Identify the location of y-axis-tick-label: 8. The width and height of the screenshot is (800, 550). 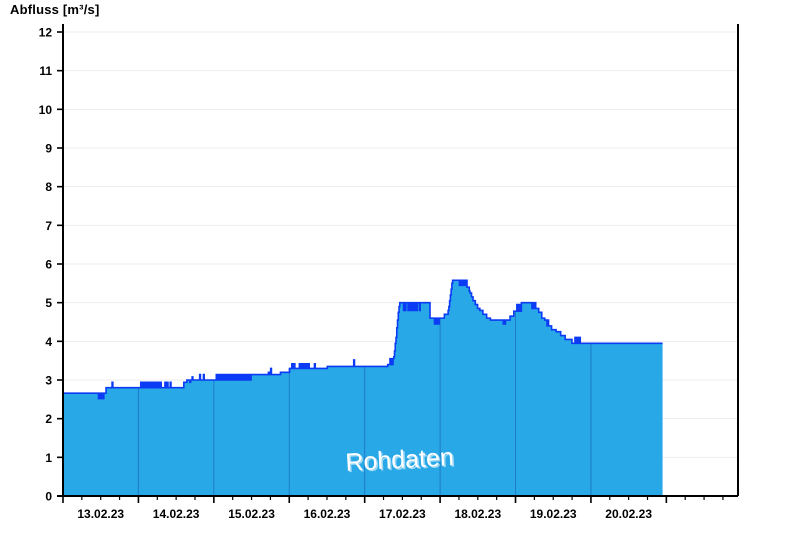
(48, 187).